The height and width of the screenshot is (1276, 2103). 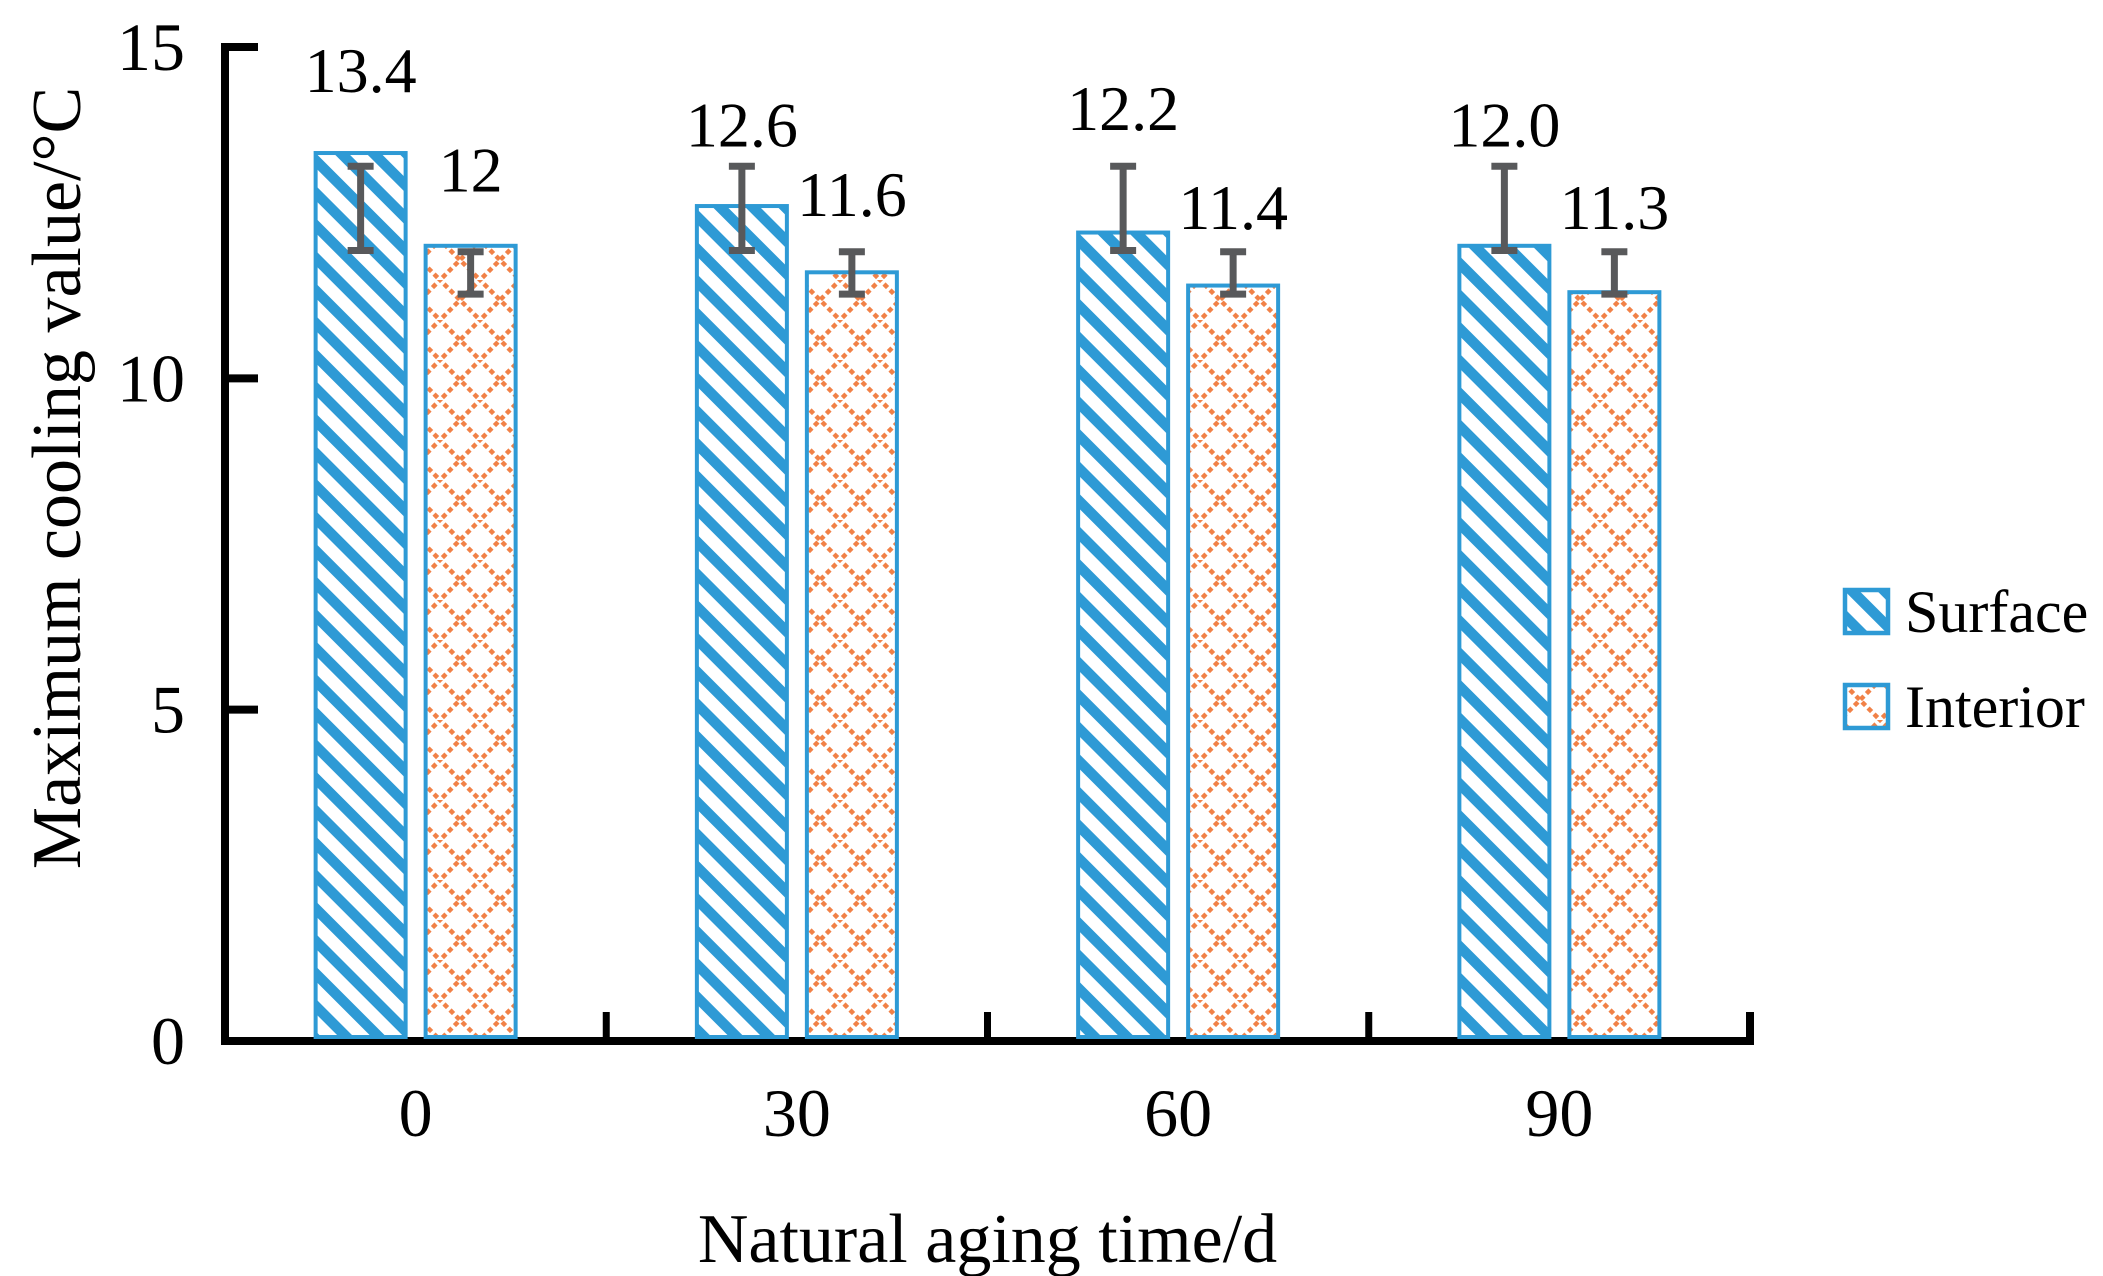 I want to click on legend: Surface Interior, so click(x=1965, y=659).